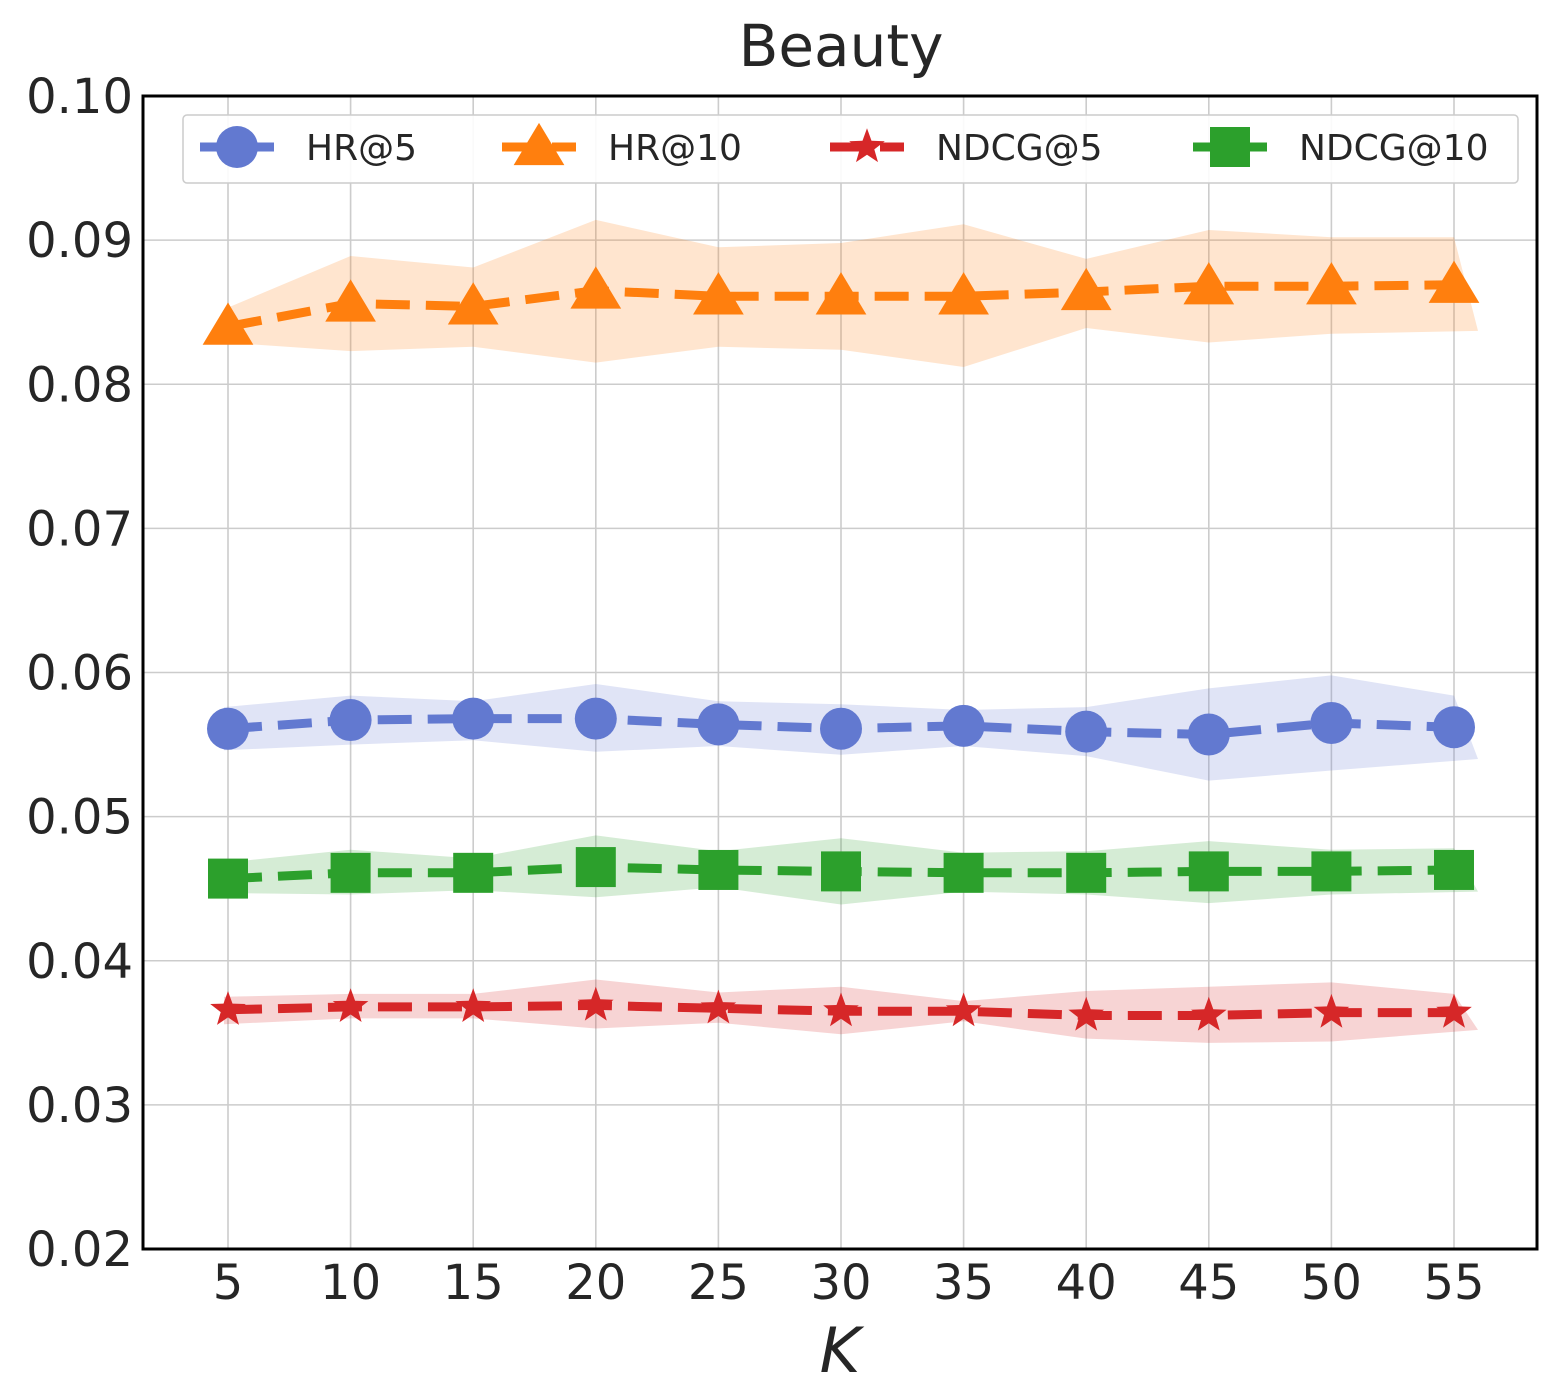 The height and width of the screenshot is (1399, 1553). Describe the element at coordinates (840, 1283) in the screenshot. I see `x-tick-label: 30` at that location.